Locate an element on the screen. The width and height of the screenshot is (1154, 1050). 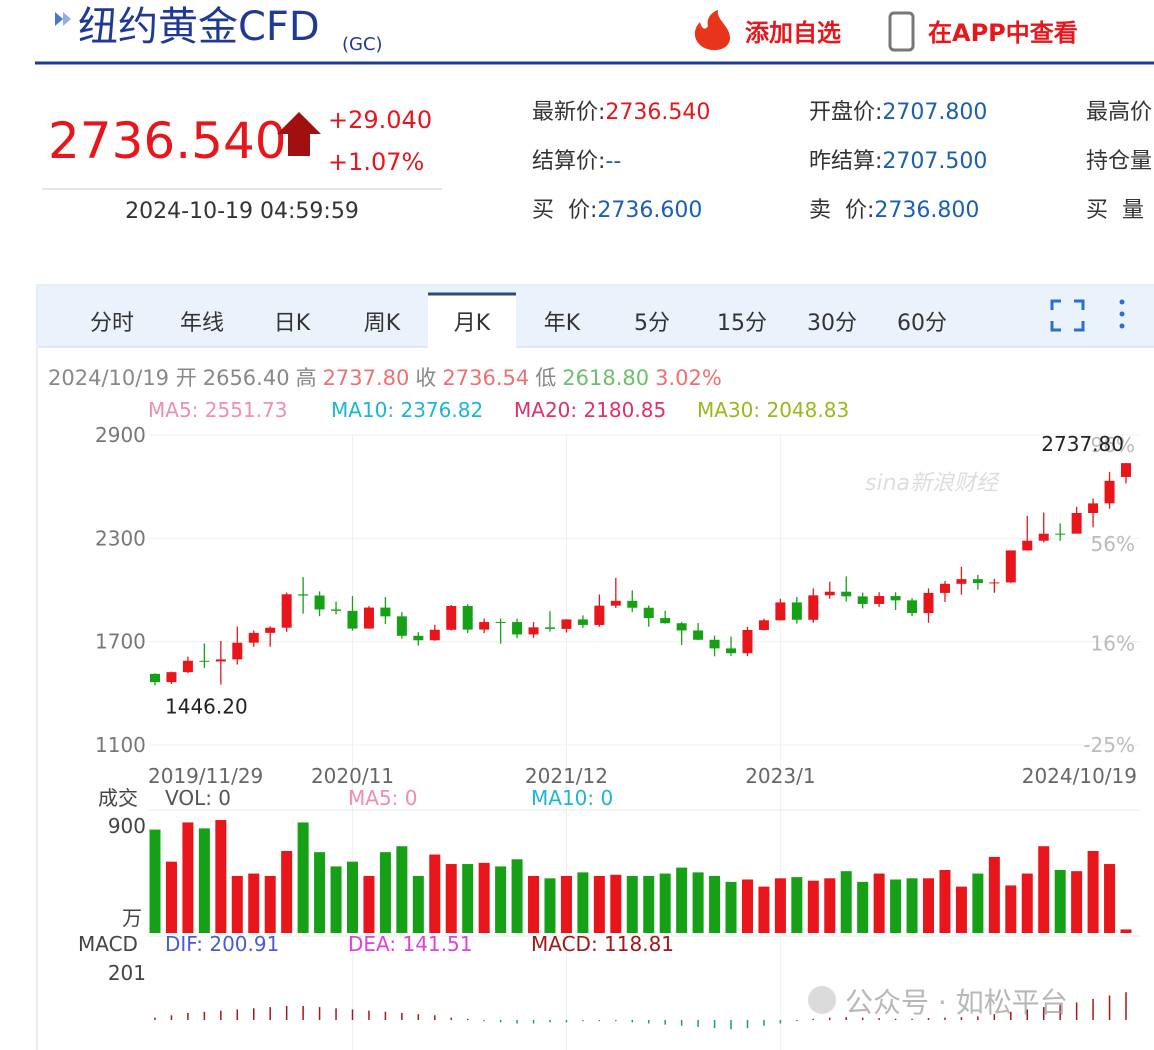
legend-item: MA20: 2180.85 is located at coordinates (590, 410).